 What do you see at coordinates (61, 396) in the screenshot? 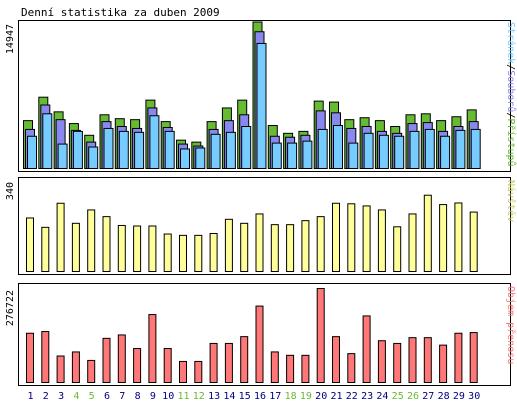
I see `x-tick-label-3: 3` at bounding box center [61, 396].